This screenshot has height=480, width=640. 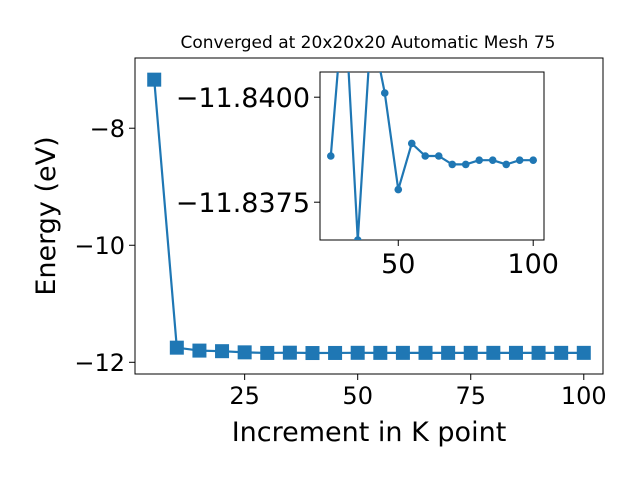 What do you see at coordinates (418, 392) in the screenshot?
I see `main-x-ticks: 25 50 75 100` at bounding box center [418, 392].